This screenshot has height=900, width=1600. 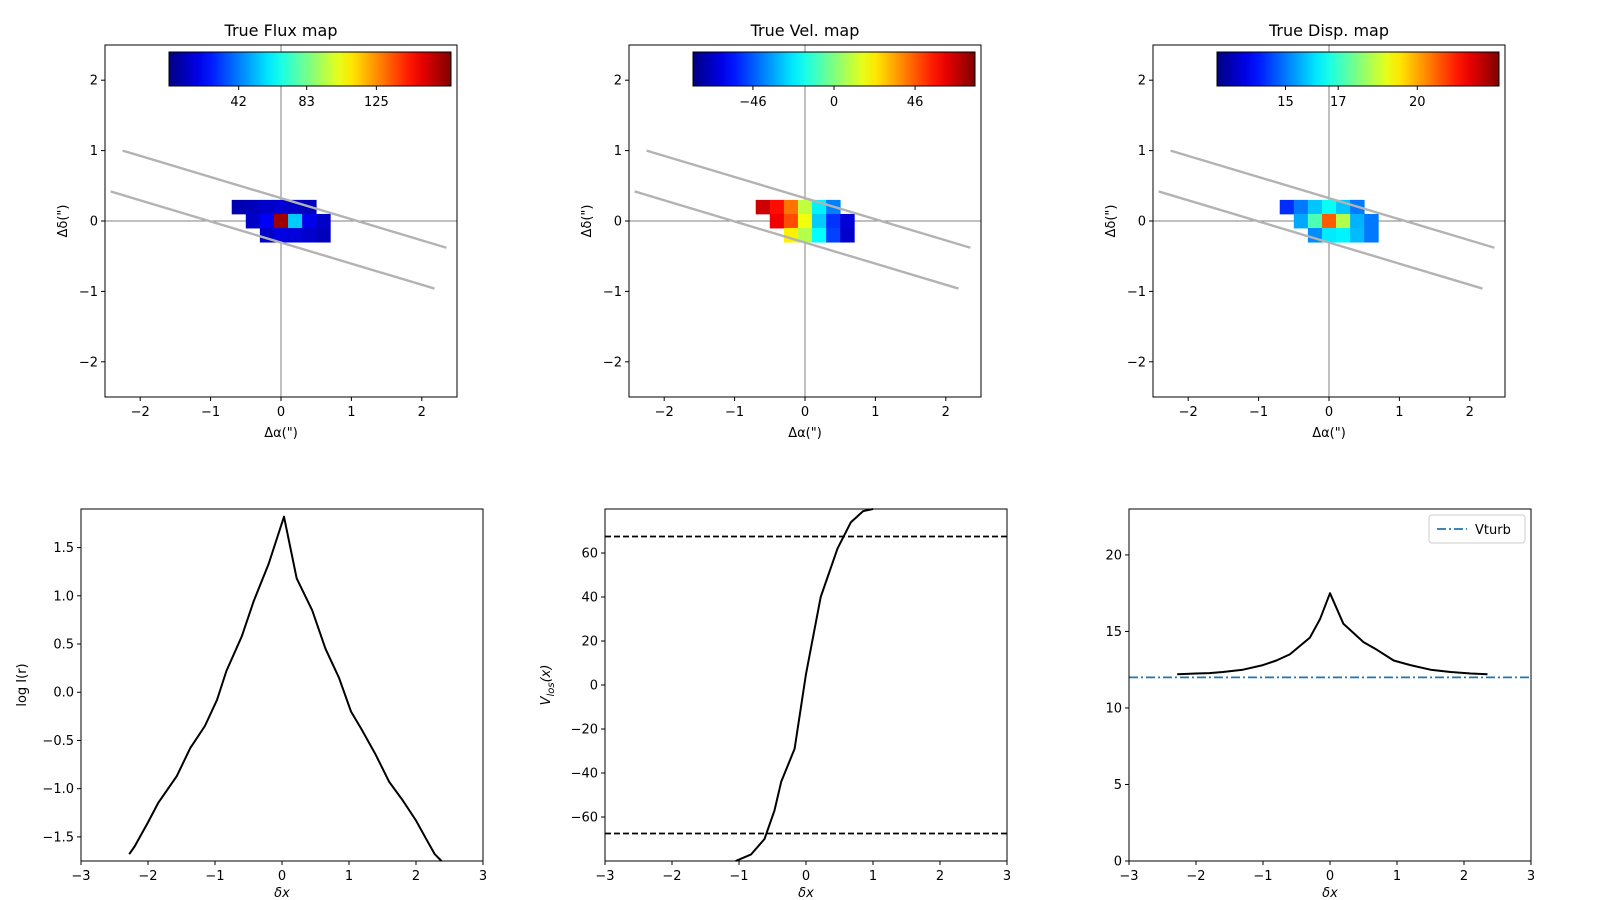 I want to click on colorbar-tick-label: 0, so click(x=834, y=102).